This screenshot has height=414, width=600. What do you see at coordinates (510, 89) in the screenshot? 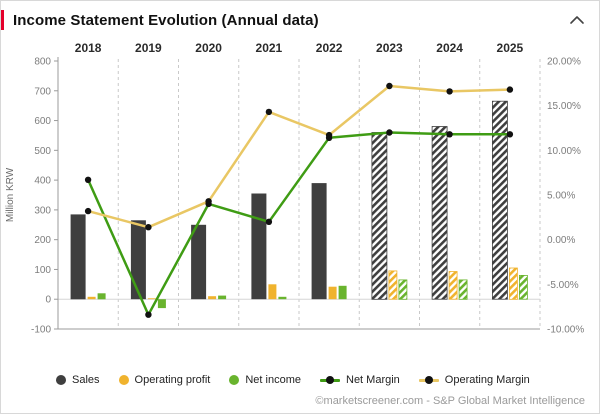
I see `point-operating-margin-2025` at bounding box center [510, 89].